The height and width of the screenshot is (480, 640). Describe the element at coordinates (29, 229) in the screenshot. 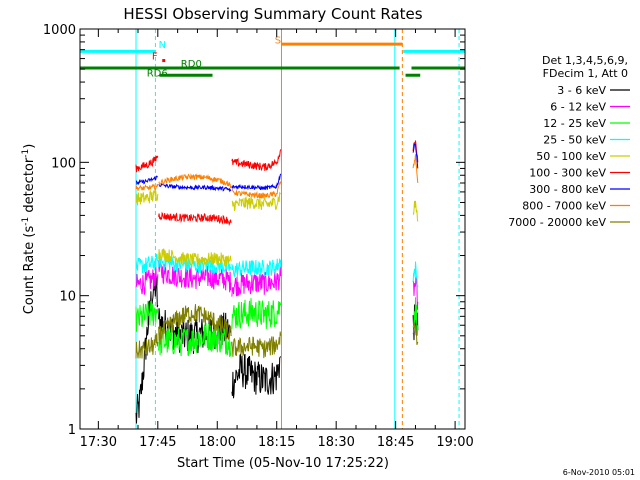

I see `y-axis-label: Count Rate (s-1 detector-1)` at that location.